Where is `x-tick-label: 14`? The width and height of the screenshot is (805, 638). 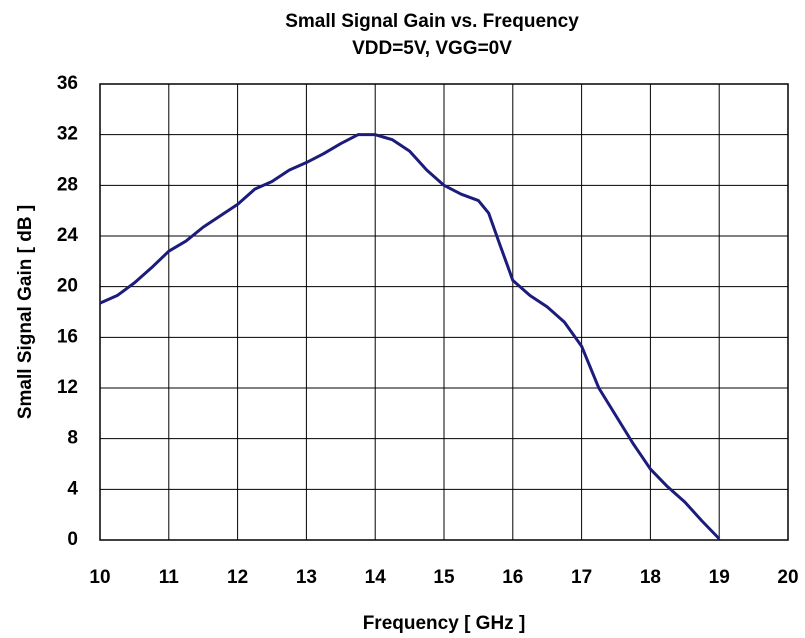
x-tick-label: 14 is located at coordinates (376, 577).